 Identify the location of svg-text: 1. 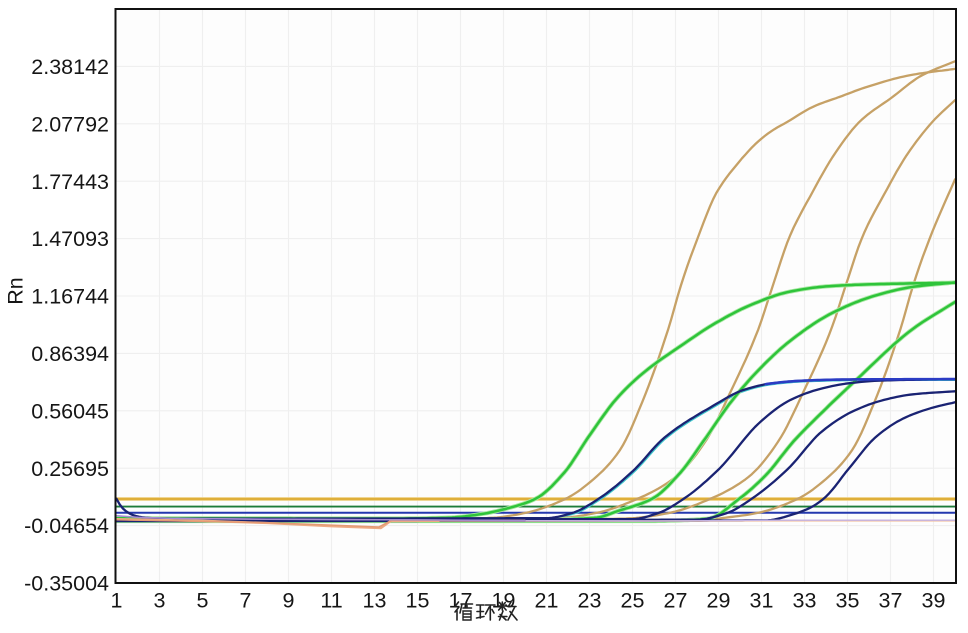
(117, 601).